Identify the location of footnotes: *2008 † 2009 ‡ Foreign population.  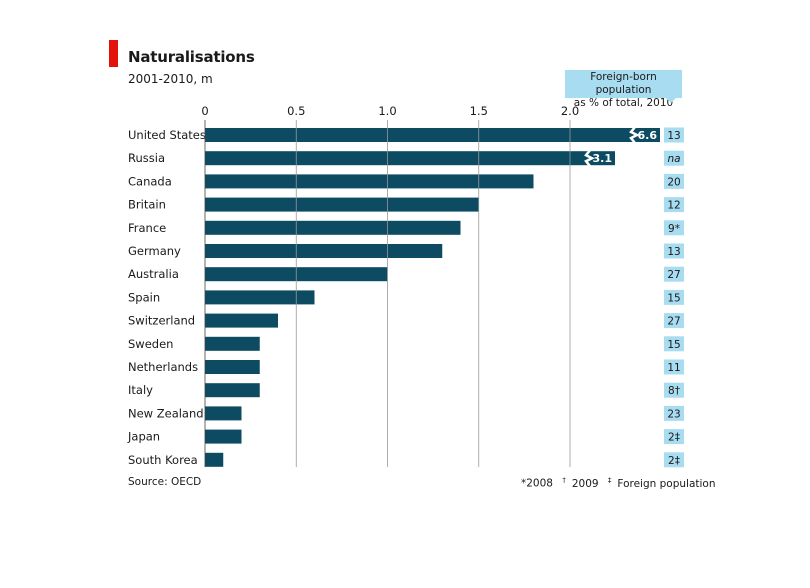
(618, 483).